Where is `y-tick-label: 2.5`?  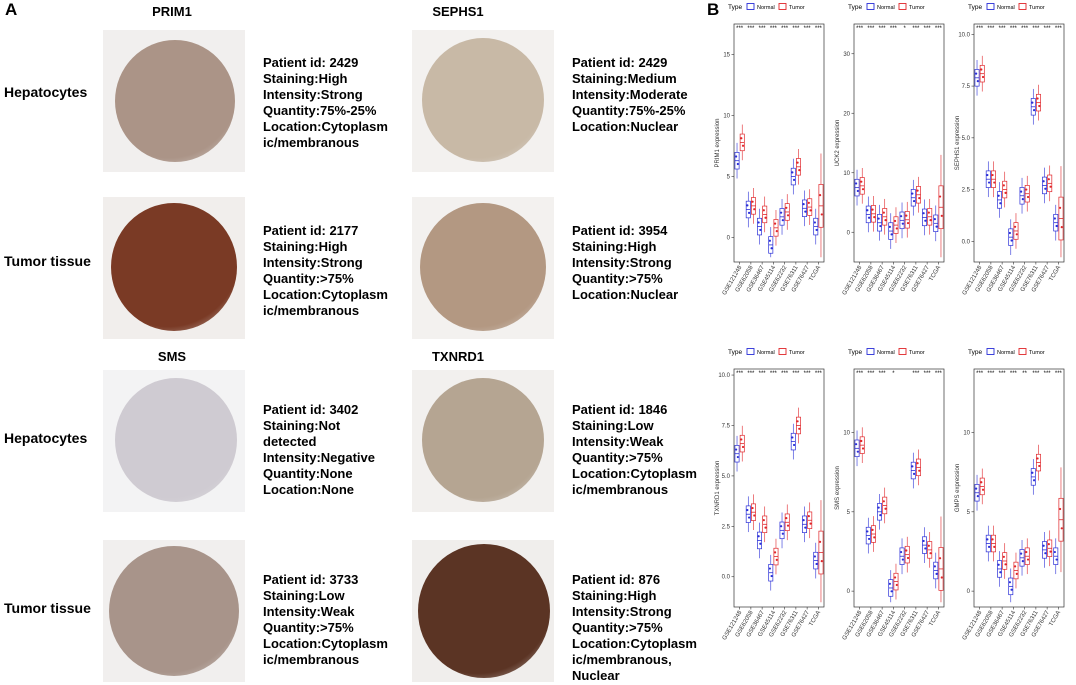 y-tick-label: 2.5 is located at coordinates (966, 191).